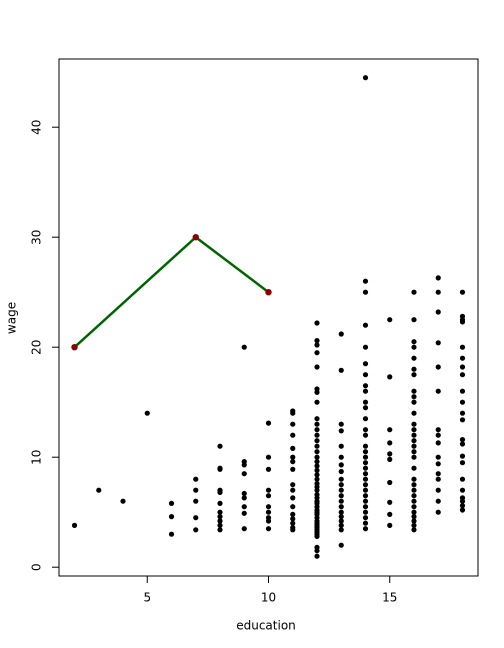  Describe the element at coordinates (74, 347) in the screenshot. I see `line-point` at that location.